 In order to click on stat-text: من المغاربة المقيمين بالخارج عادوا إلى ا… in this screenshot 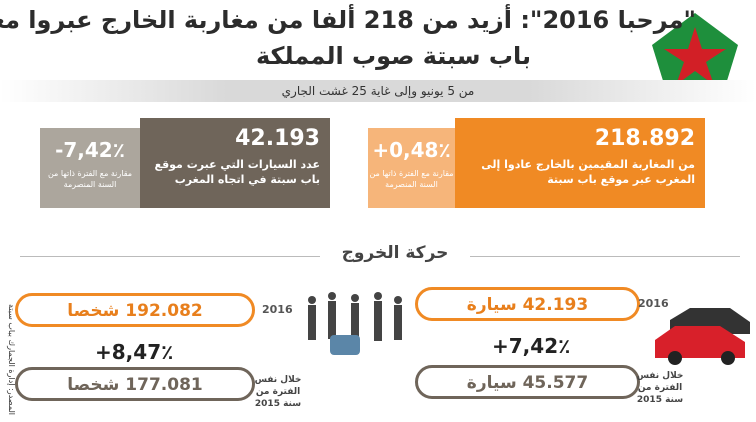, I will do `click(588, 172)`.